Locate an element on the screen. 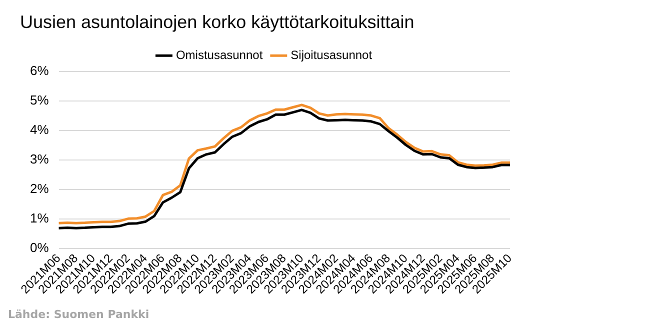 The image size is (652, 330). y-tick-label: 1% is located at coordinates (40, 218).